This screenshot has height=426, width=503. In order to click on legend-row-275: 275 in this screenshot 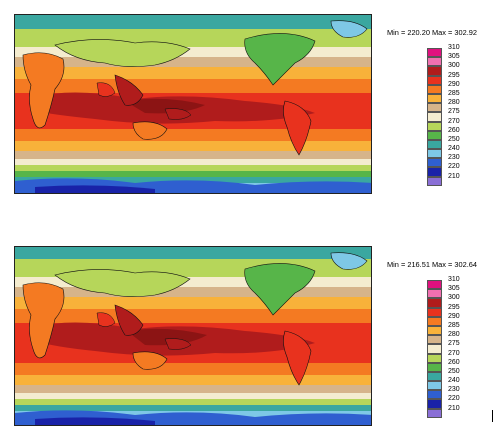, I will do `click(457, 115)`.